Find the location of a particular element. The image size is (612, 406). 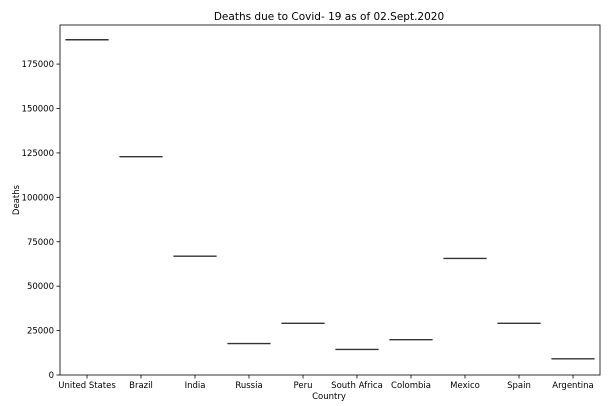

x-tick-label: Argentina is located at coordinates (572, 386).